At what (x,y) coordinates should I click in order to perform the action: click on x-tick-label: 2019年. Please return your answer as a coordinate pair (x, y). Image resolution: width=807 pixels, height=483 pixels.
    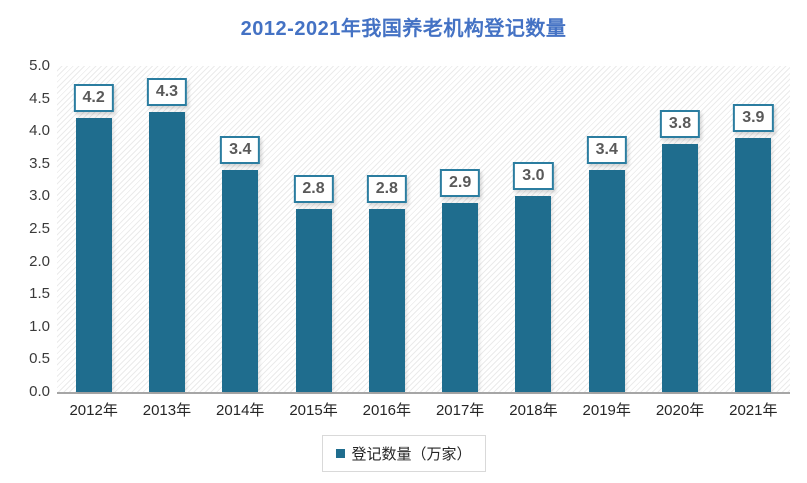
    Looking at the image, I should click on (606, 410).